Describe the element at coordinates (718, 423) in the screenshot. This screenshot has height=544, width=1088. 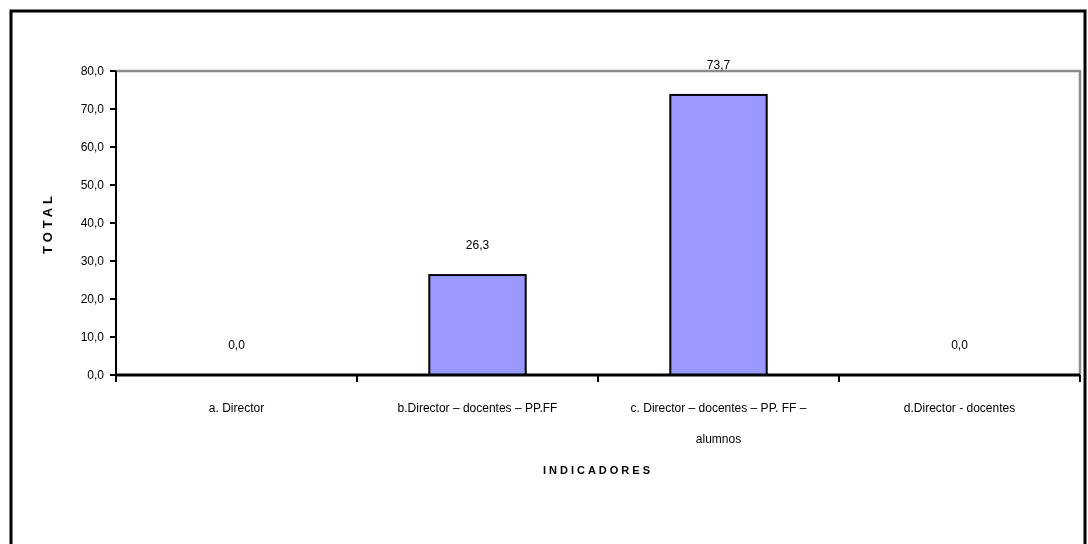
I see `category-label: c. Director – docentes – PP. FF – alumnos` at that location.